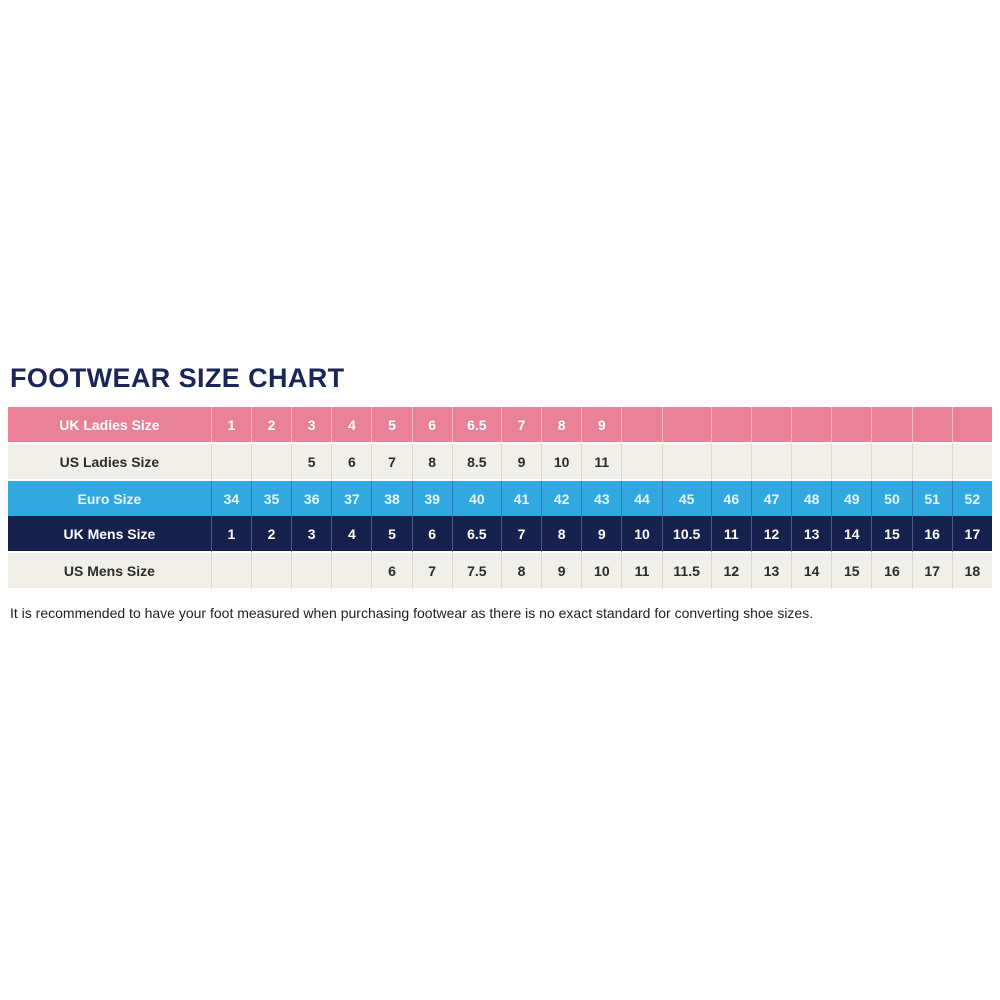 This screenshot has height=1000, width=1000. Describe the element at coordinates (811, 571) in the screenshot. I see `size-cell: 14` at that location.